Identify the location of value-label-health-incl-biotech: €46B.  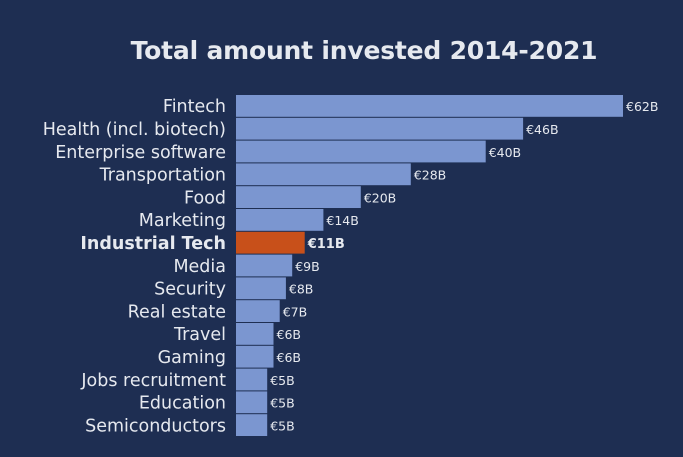
(542, 129).